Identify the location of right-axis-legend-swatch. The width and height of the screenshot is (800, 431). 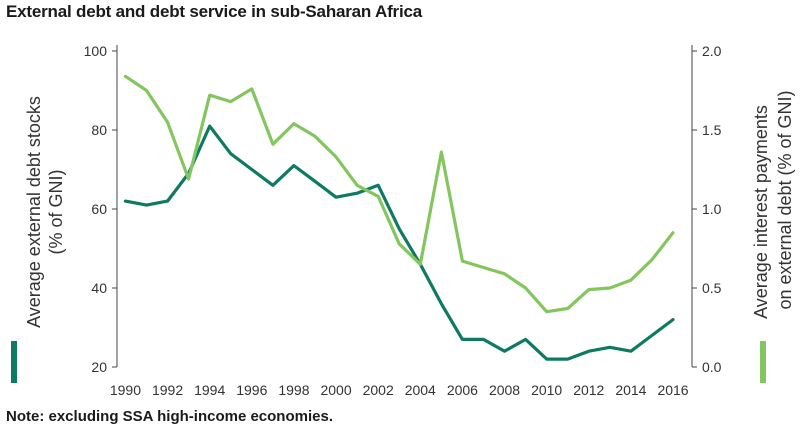
(763, 362).